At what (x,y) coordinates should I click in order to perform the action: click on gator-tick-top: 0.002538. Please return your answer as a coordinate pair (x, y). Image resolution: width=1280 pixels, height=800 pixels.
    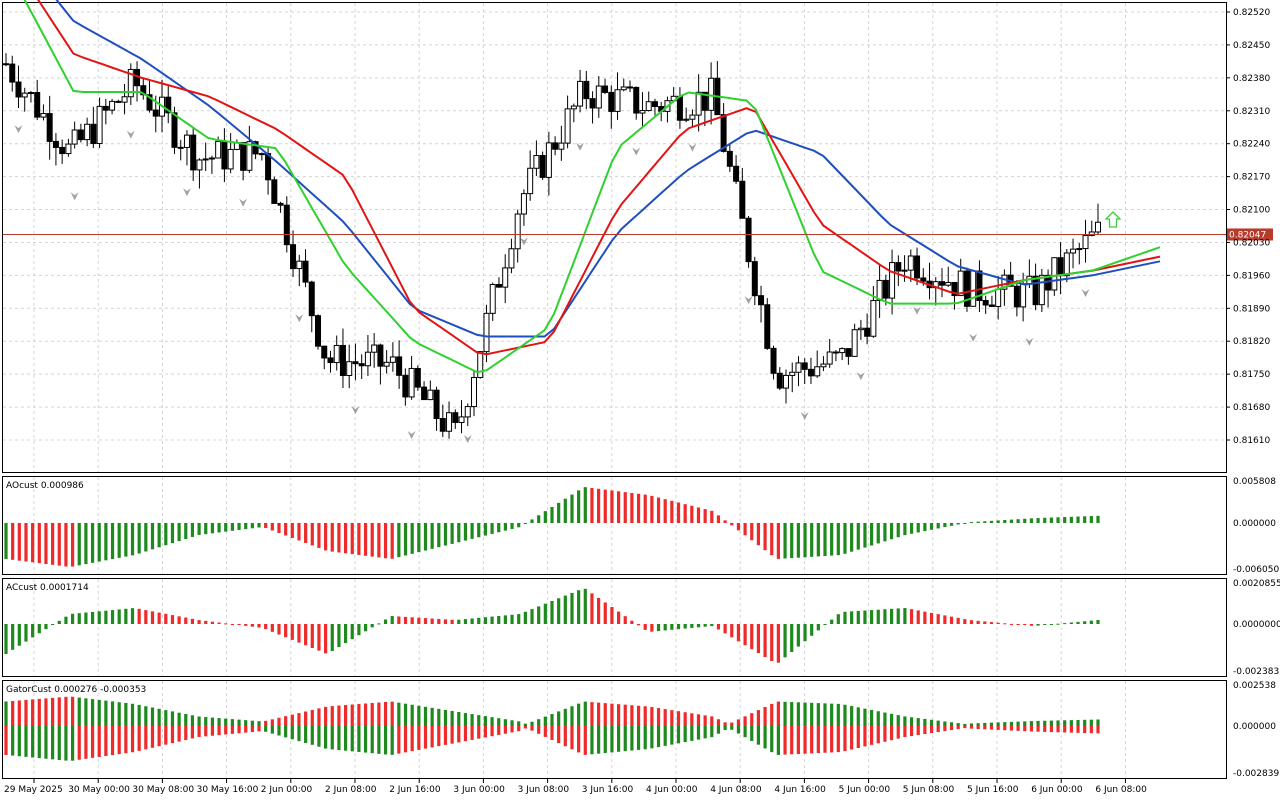
    Looking at the image, I should click on (1254, 686).